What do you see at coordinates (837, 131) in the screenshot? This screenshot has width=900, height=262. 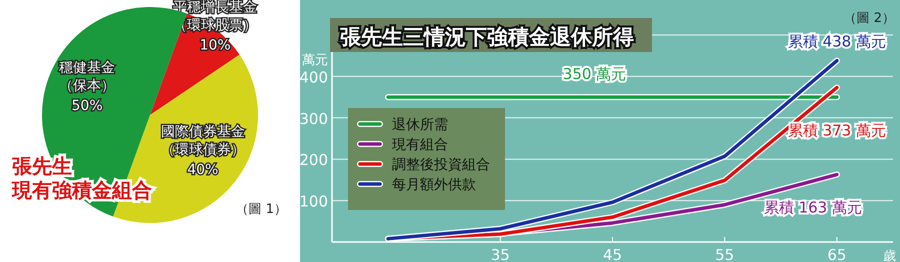 I see `annotation: 累積 373 萬元` at bounding box center [837, 131].